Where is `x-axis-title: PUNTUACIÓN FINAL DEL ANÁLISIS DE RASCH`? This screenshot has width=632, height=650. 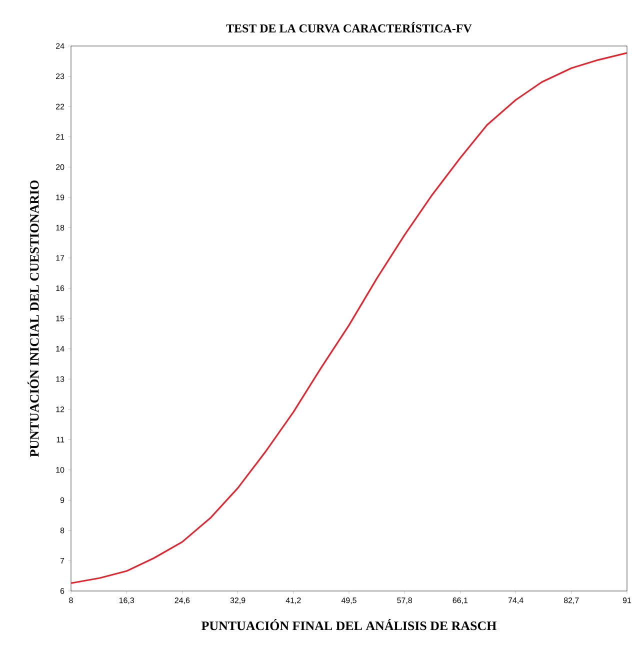 x-axis-title: PUNTUACIÓN FINAL DEL ANÁLISIS DE RASCH is located at coordinates (349, 624).